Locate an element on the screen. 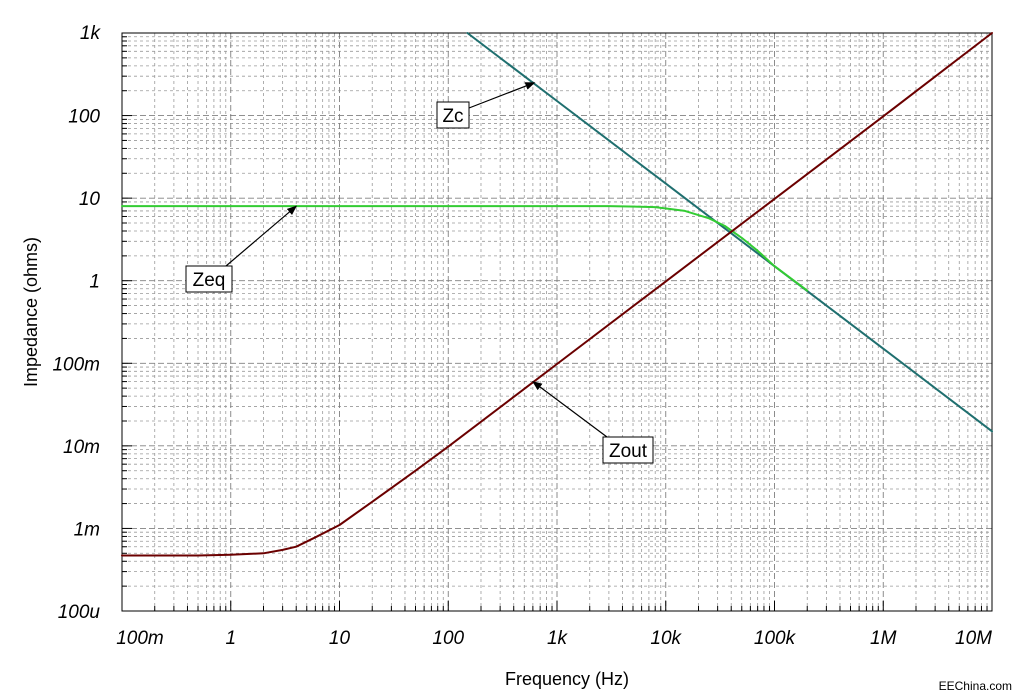 The width and height of the screenshot is (1030, 698). x-tick-label: 1 is located at coordinates (230, 638).